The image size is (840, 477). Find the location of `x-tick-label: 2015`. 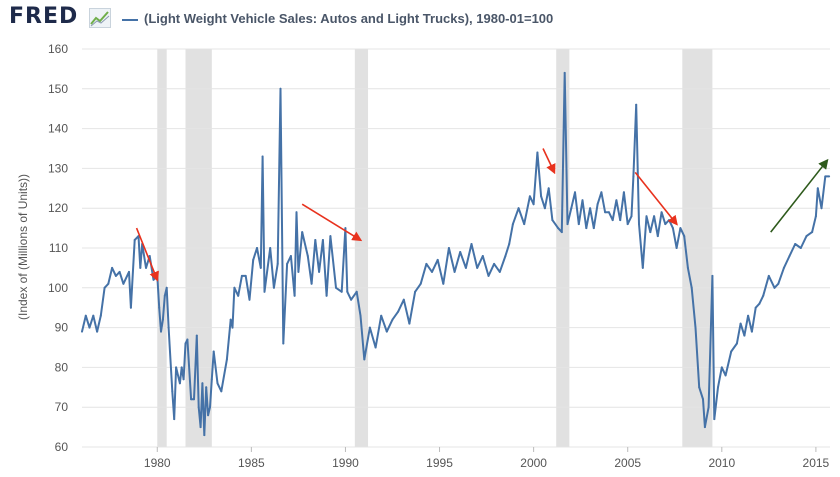

x-tick-label: 2015 is located at coordinates (816, 463).